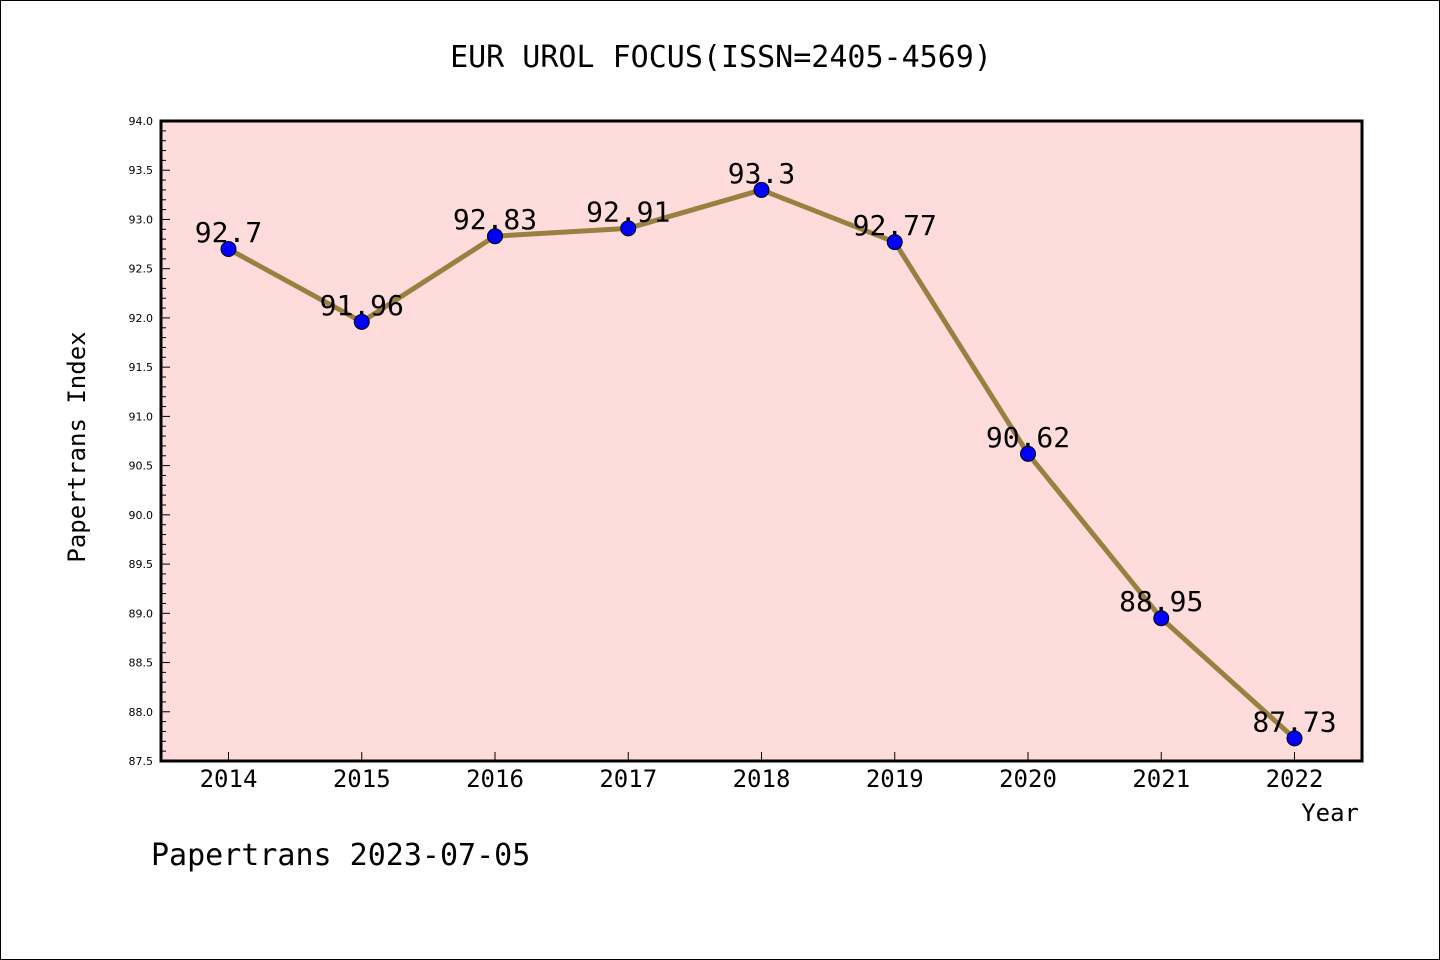  What do you see at coordinates (1294, 721) in the screenshot?
I see `data-label: 87.73` at bounding box center [1294, 721].